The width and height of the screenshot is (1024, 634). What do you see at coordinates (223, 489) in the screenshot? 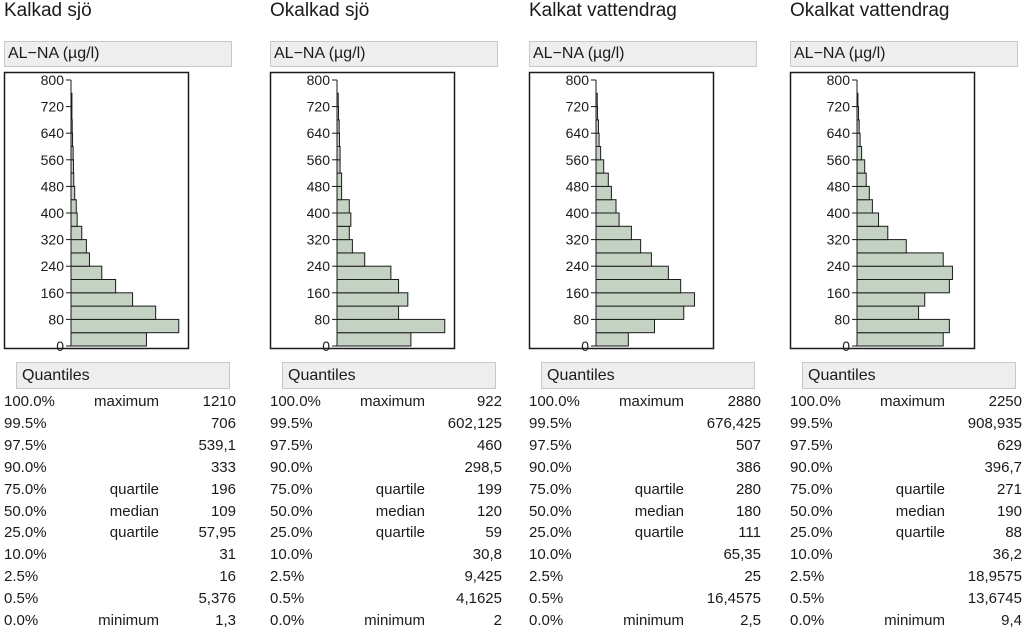
I see `quantile-value: 196` at bounding box center [223, 489].